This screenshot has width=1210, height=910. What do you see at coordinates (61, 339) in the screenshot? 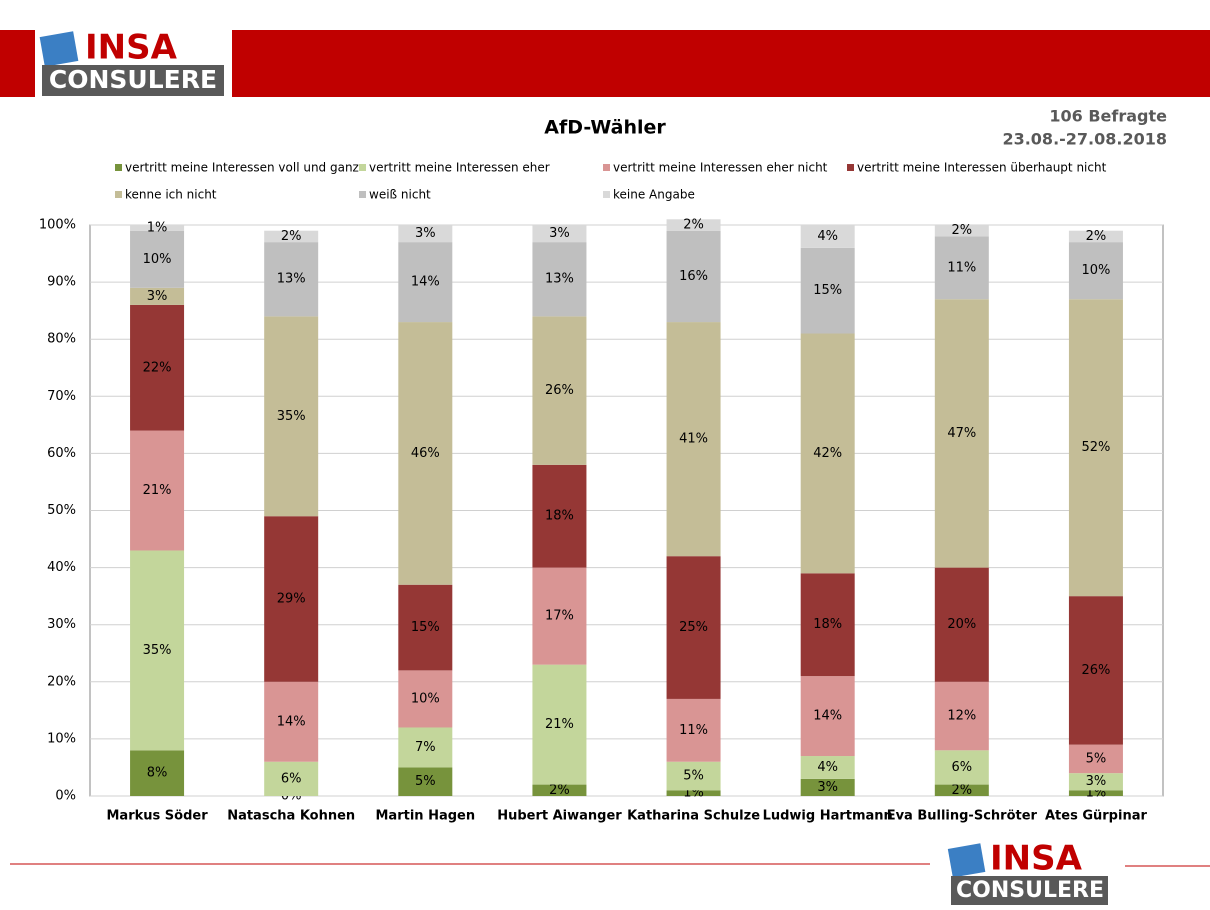
I see `y-tick-label: 80%` at bounding box center [61, 339].